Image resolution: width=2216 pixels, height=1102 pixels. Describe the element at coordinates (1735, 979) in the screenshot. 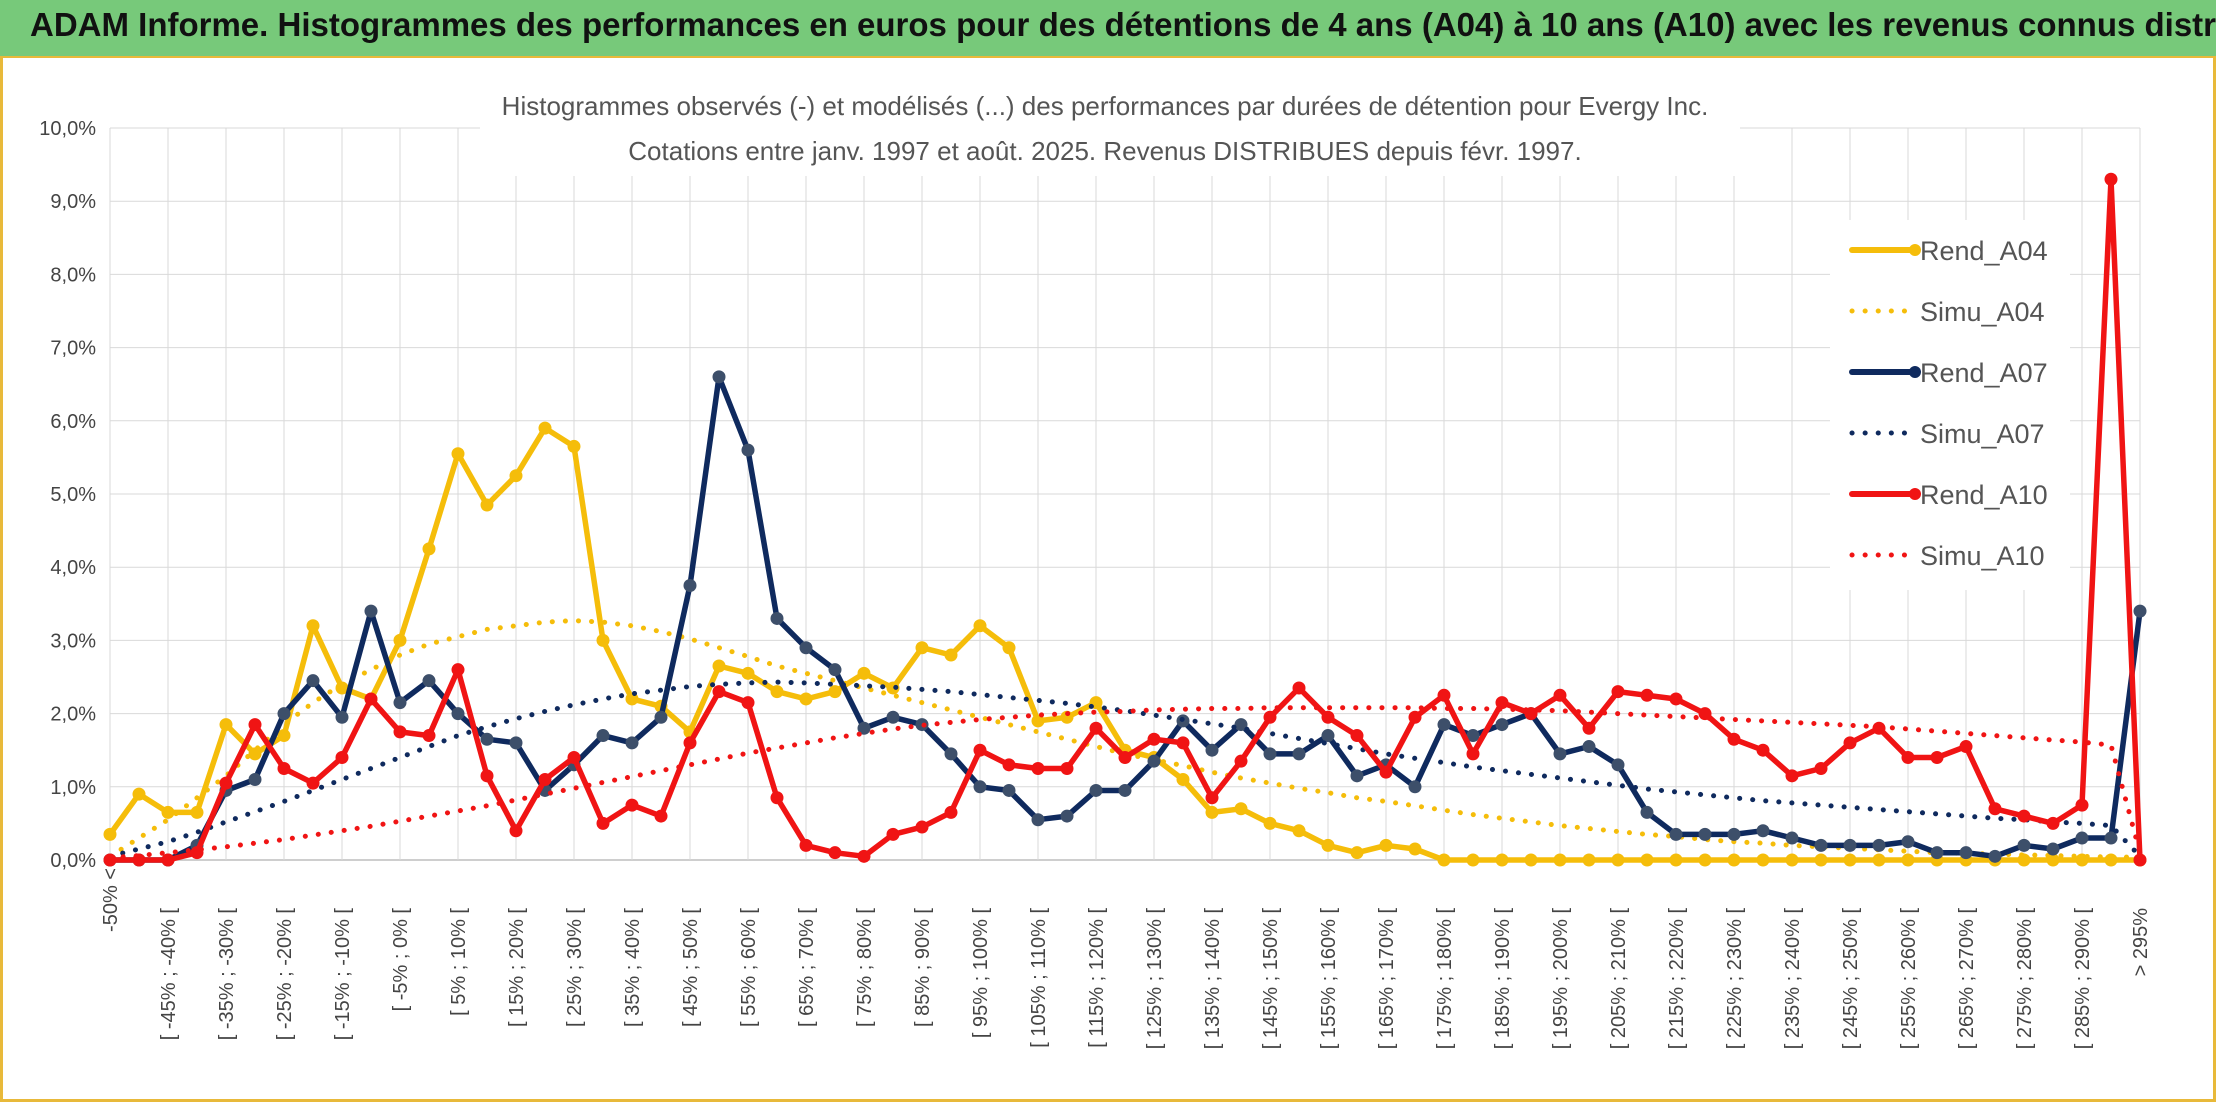

I see `x-tick-label: [ 225% ; 230% [` at that location.